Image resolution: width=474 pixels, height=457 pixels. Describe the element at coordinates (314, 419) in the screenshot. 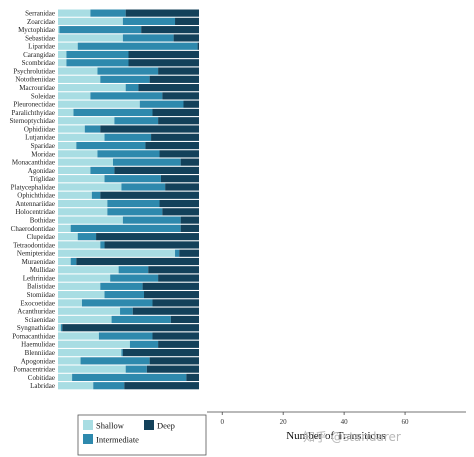

I see `x-axis-ticks: 0 20 40 60` at that location.